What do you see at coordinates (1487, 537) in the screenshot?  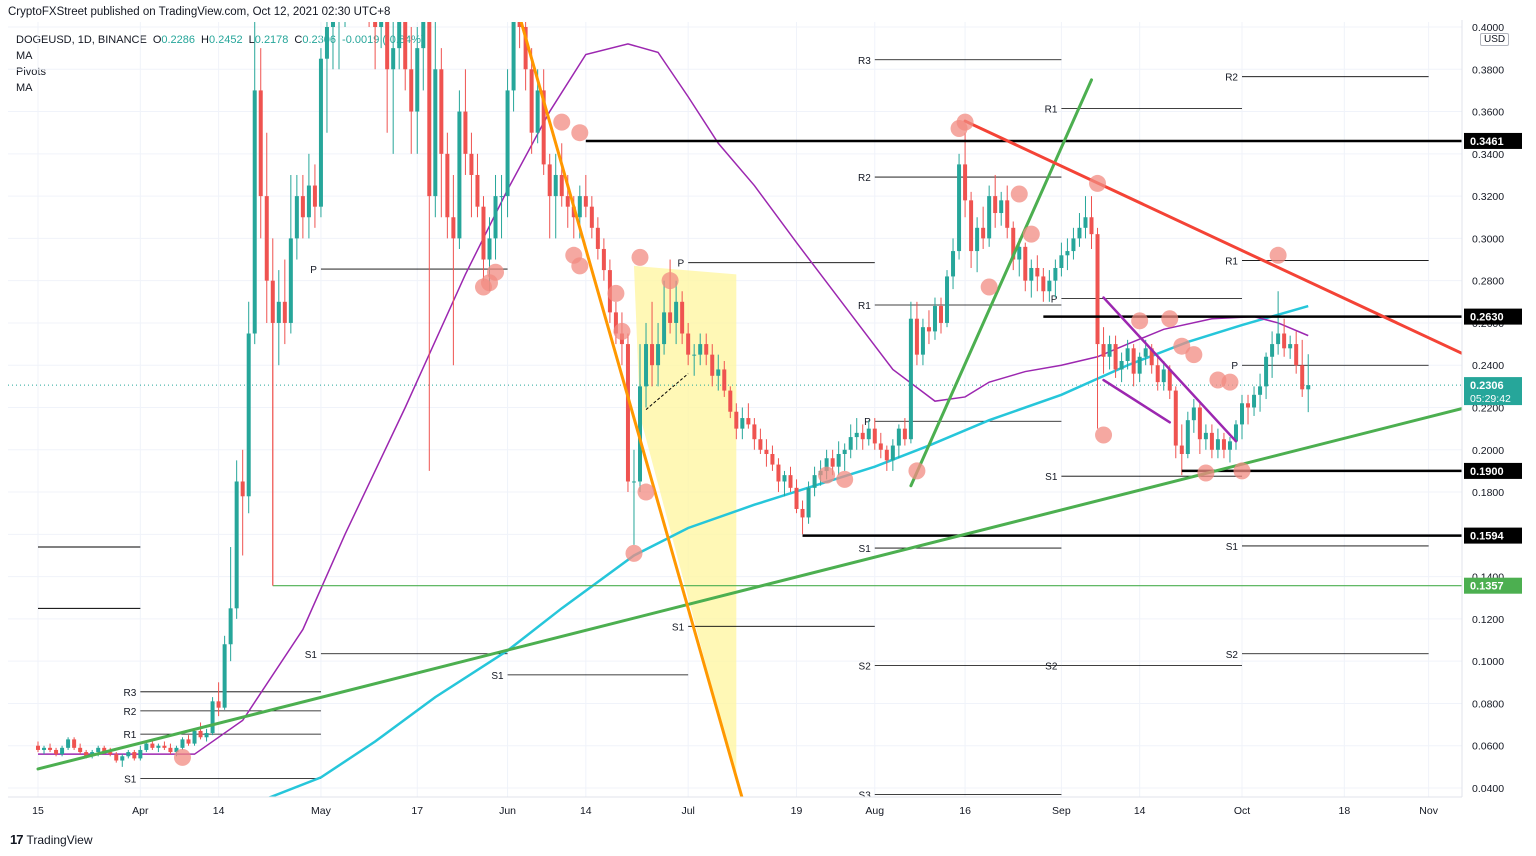 I see `price-label-text: 0.1594` at bounding box center [1487, 537].